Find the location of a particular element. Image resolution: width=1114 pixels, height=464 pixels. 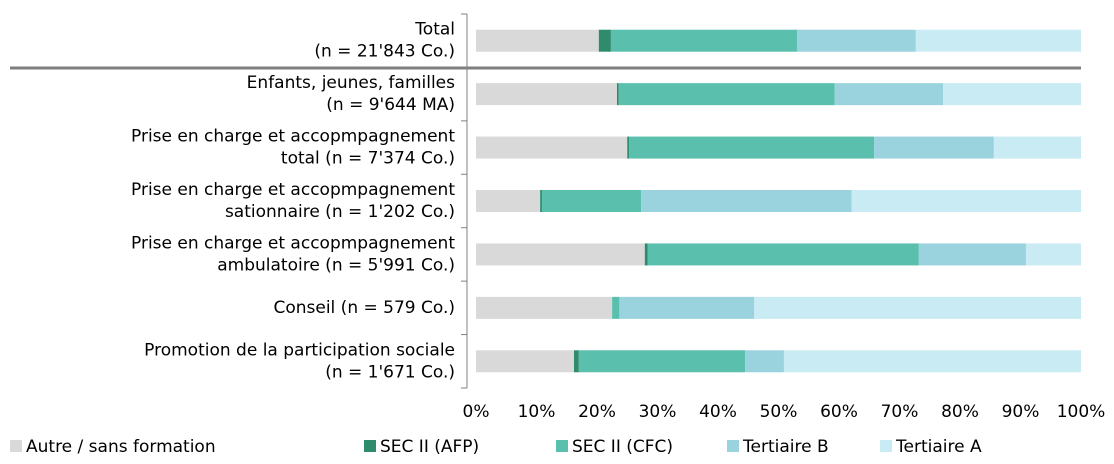

x-tick-label: 70% is located at coordinates (900, 412).